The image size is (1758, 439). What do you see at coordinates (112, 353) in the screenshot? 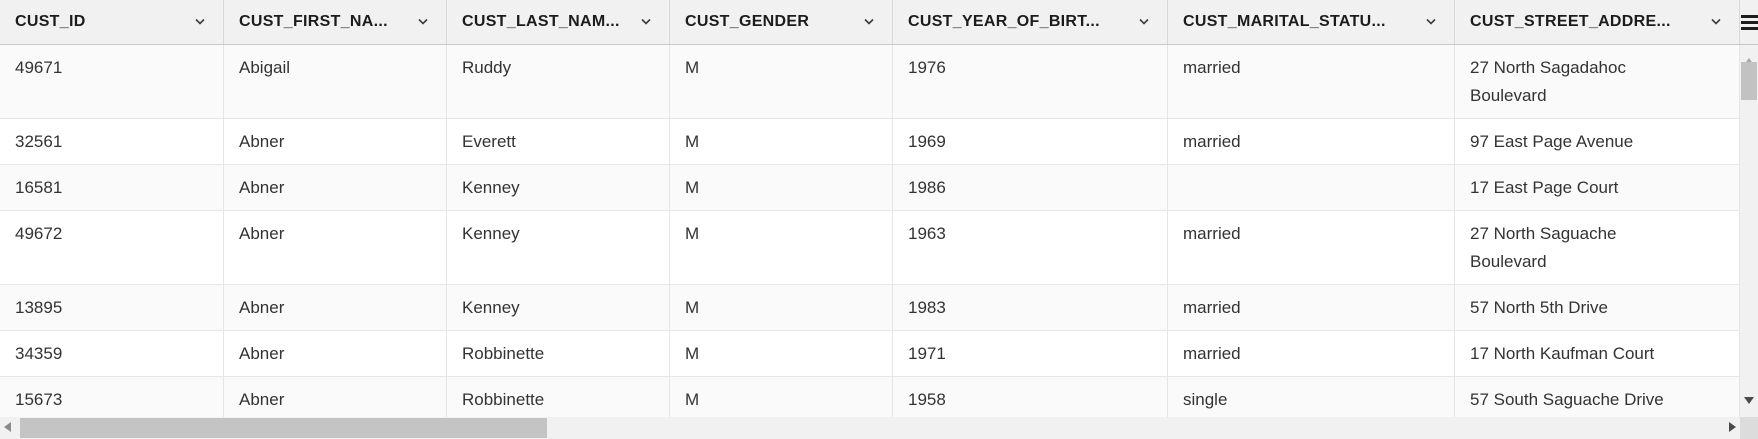
I see `cell-cust-id: 34359` at bounding box center [112, 353].